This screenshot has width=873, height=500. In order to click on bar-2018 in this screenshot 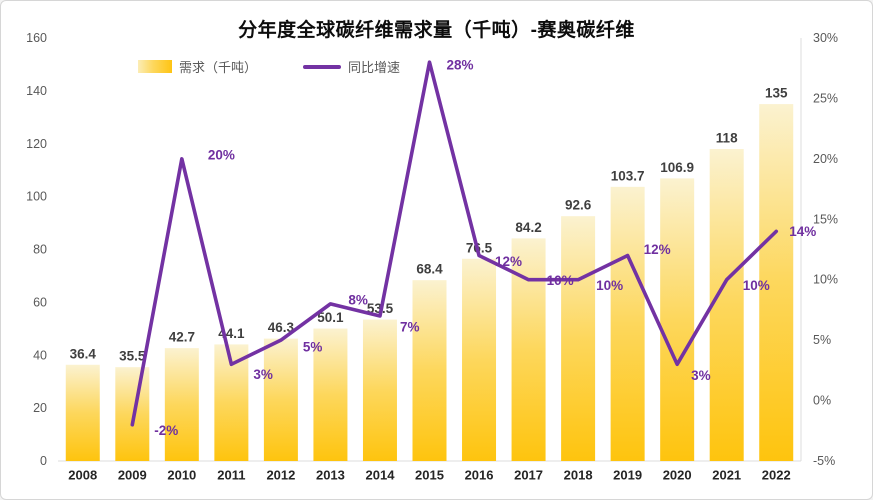, I will do `click(578, 338)`.